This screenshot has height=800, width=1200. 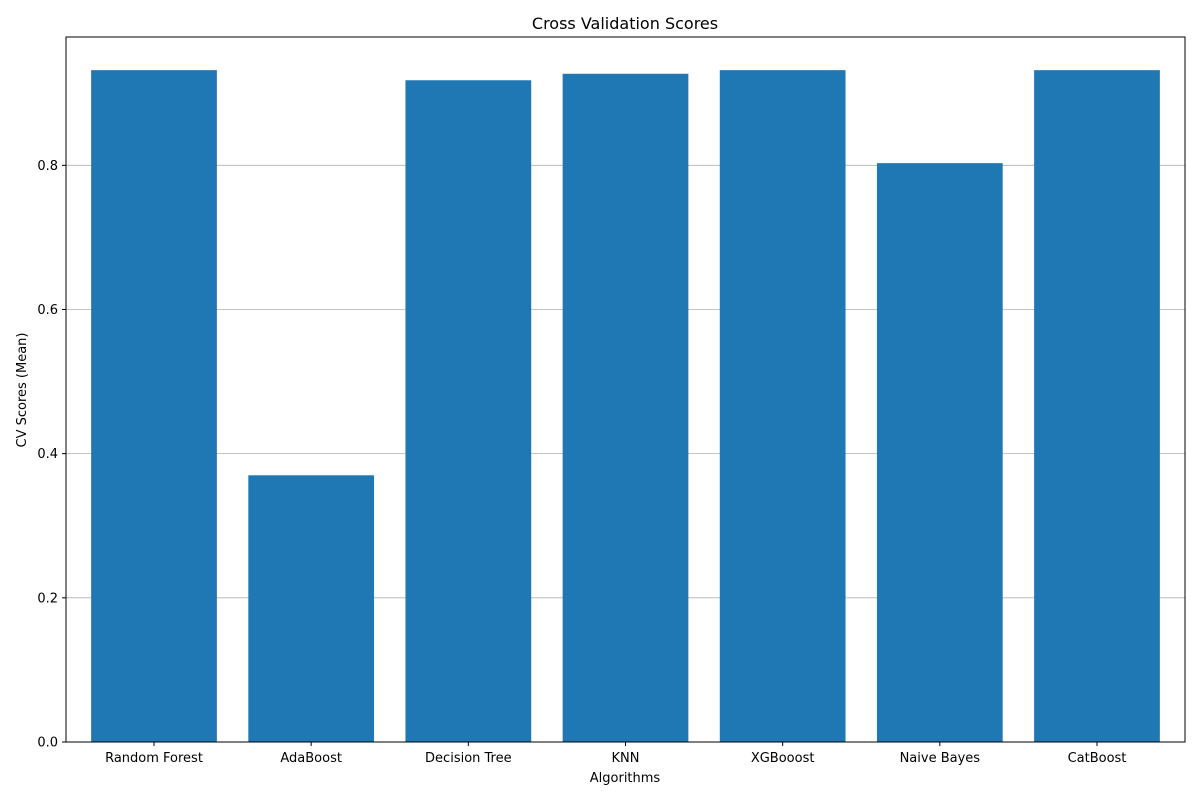 I want to click on bar-adaboost, so click(x=311, y=608).